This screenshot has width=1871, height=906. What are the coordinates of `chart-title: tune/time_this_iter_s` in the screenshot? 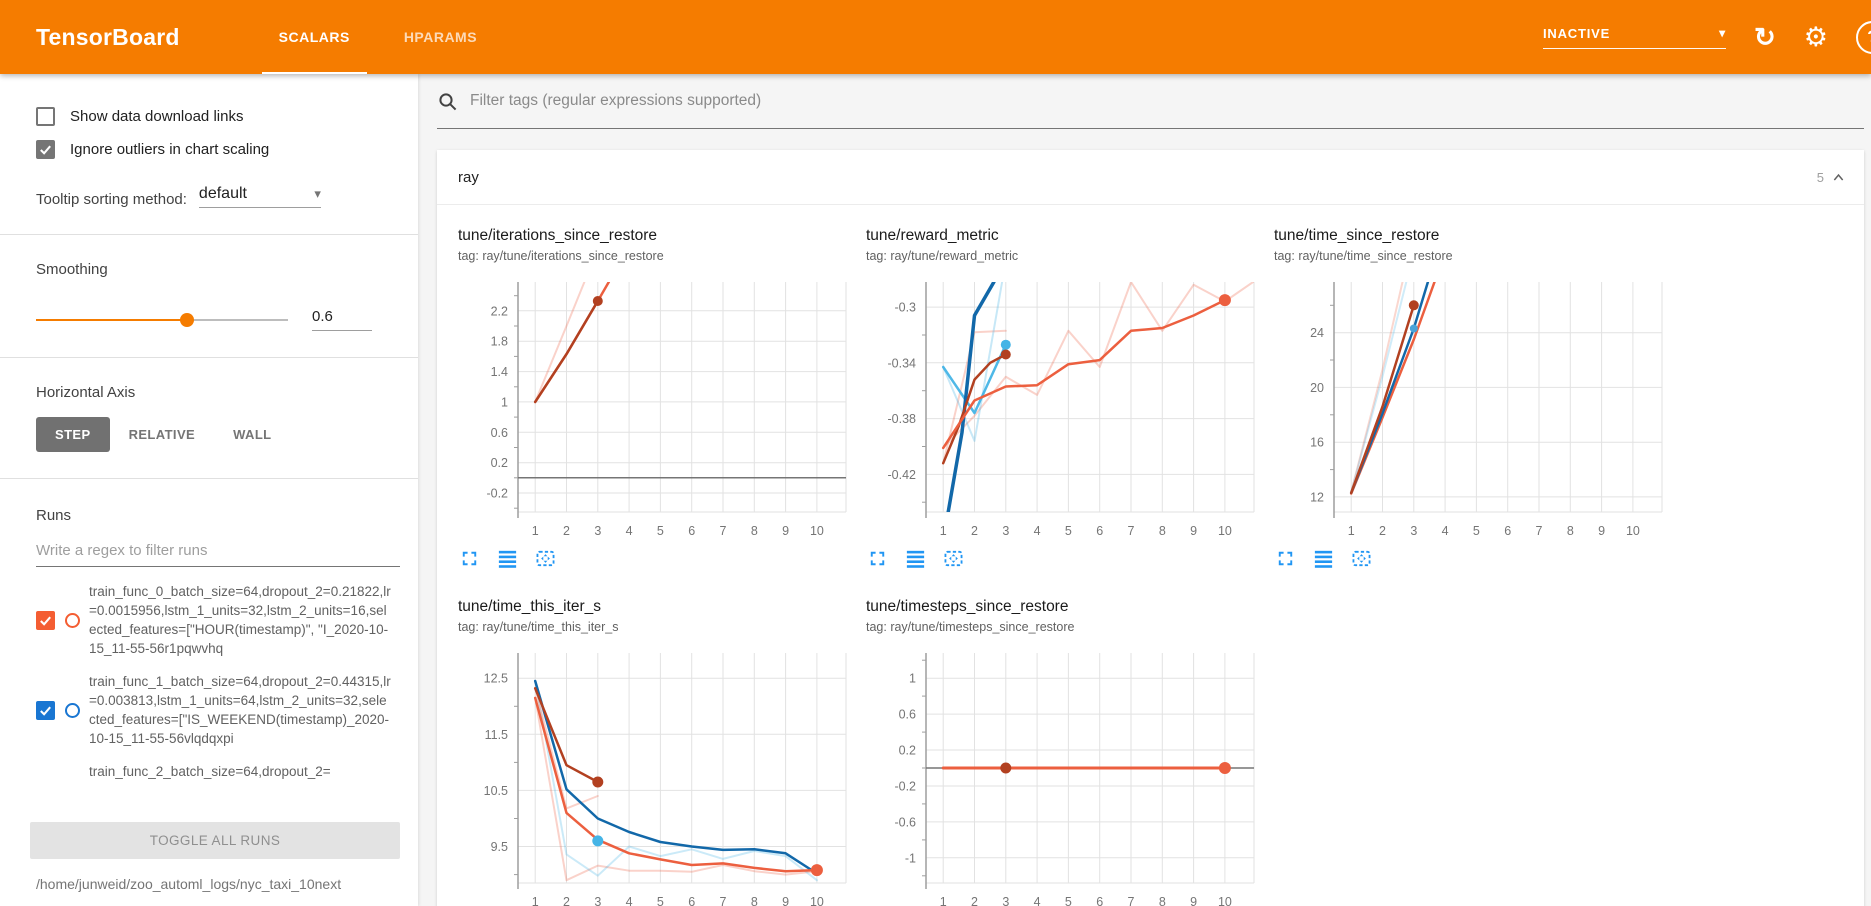 It's located at (530, 606).